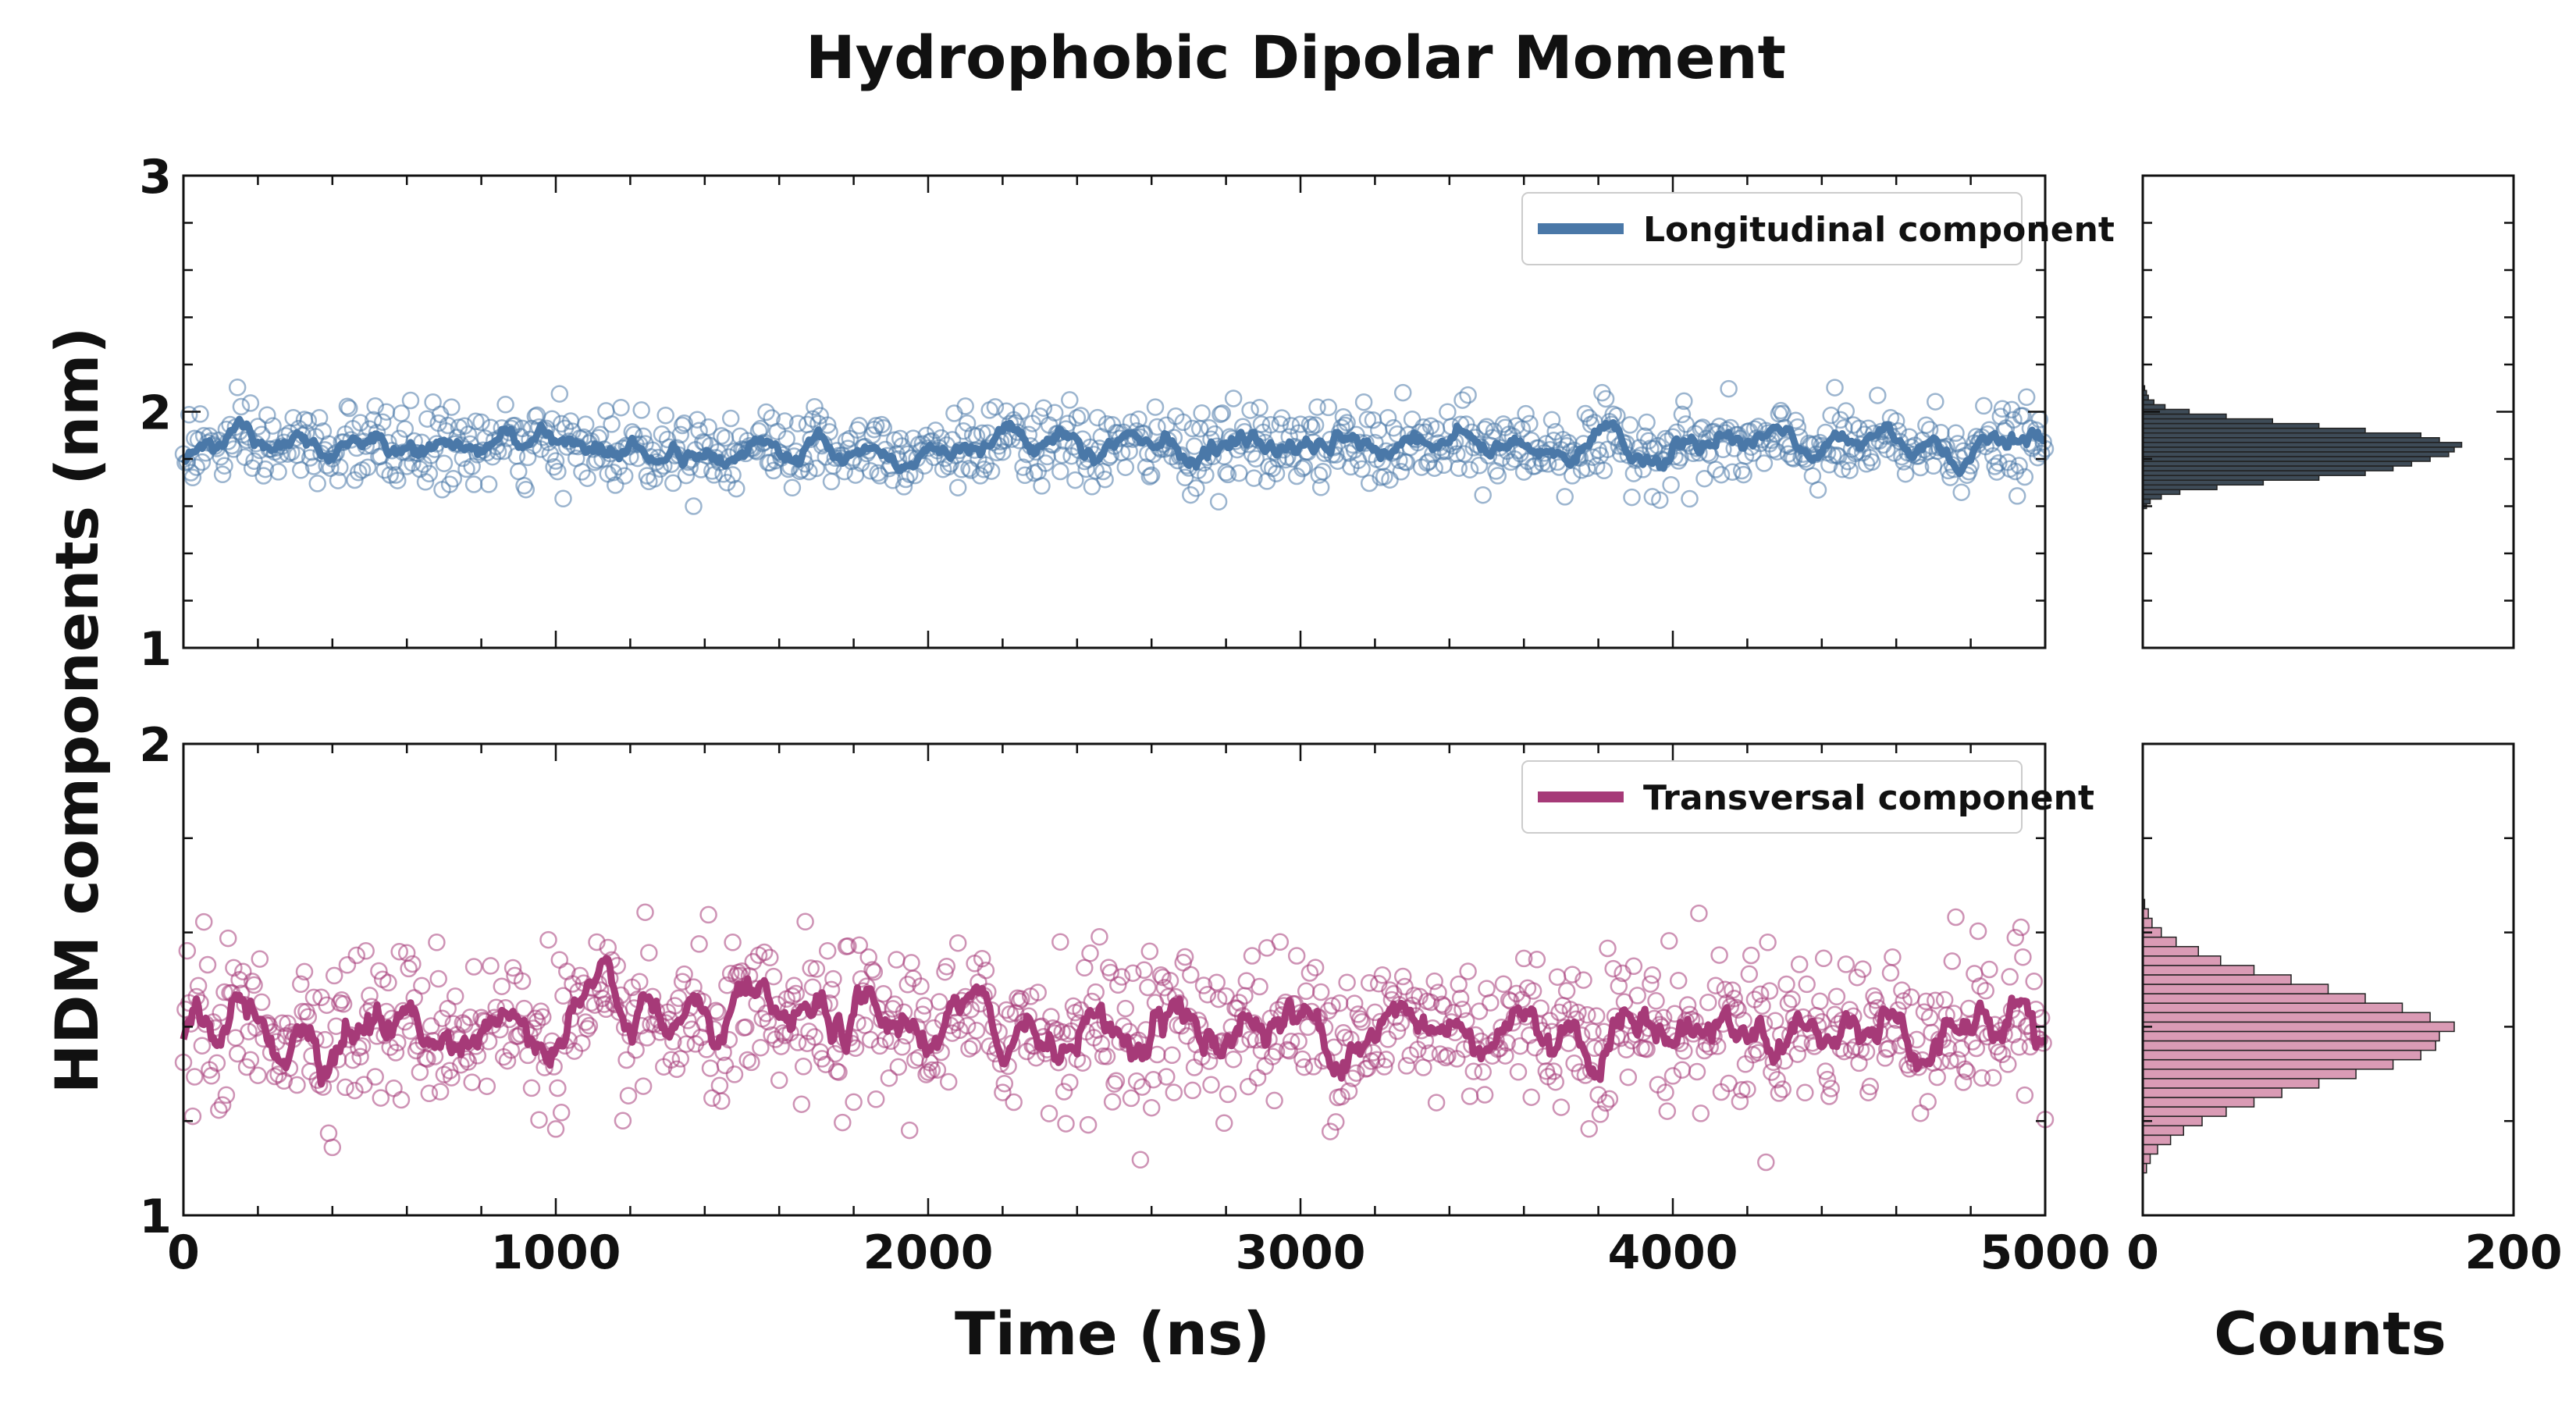  I want to click on longitudinal-ytick-label: 3, so click(155, 178).